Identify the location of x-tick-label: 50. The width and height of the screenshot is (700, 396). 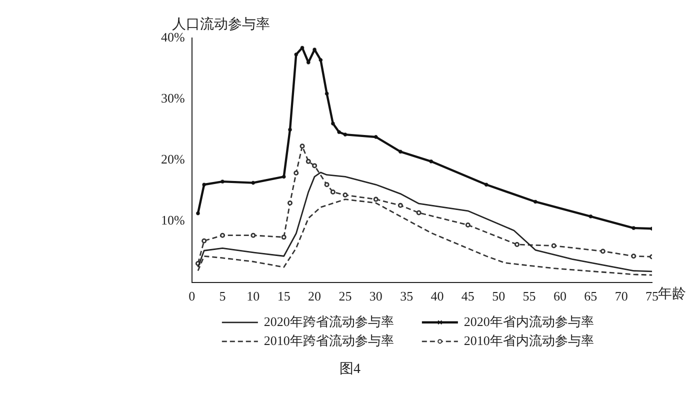
(499, 296).